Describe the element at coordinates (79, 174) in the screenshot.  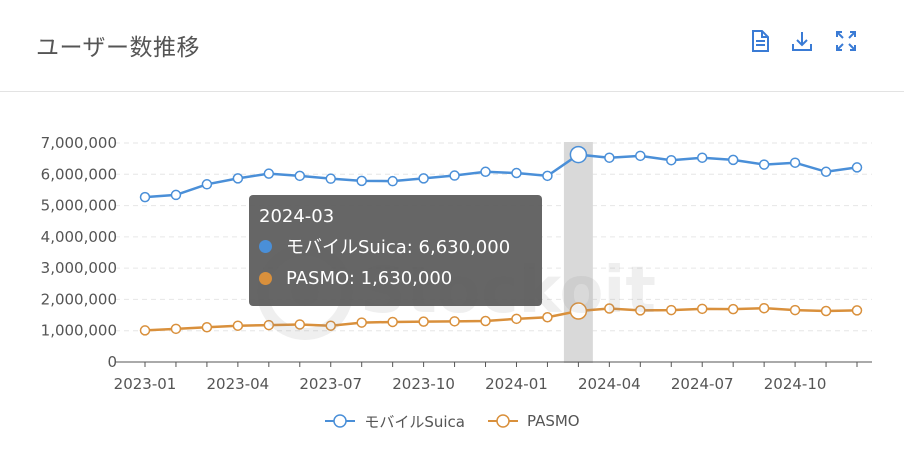
I see `y-tick-label: 6,000,000` at that location.